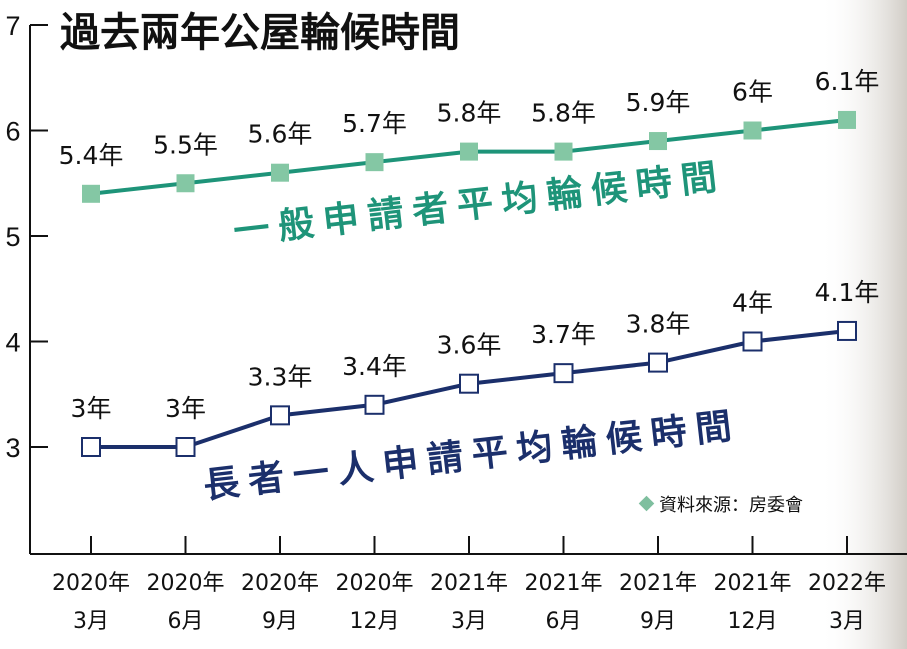 The height and width of the screenshot is (649, 907). What do you see at coordinates (26, 237) in the screenshot?
I see `y-ticks: 3 4 5 6 7` at bounding box center [26, 237].